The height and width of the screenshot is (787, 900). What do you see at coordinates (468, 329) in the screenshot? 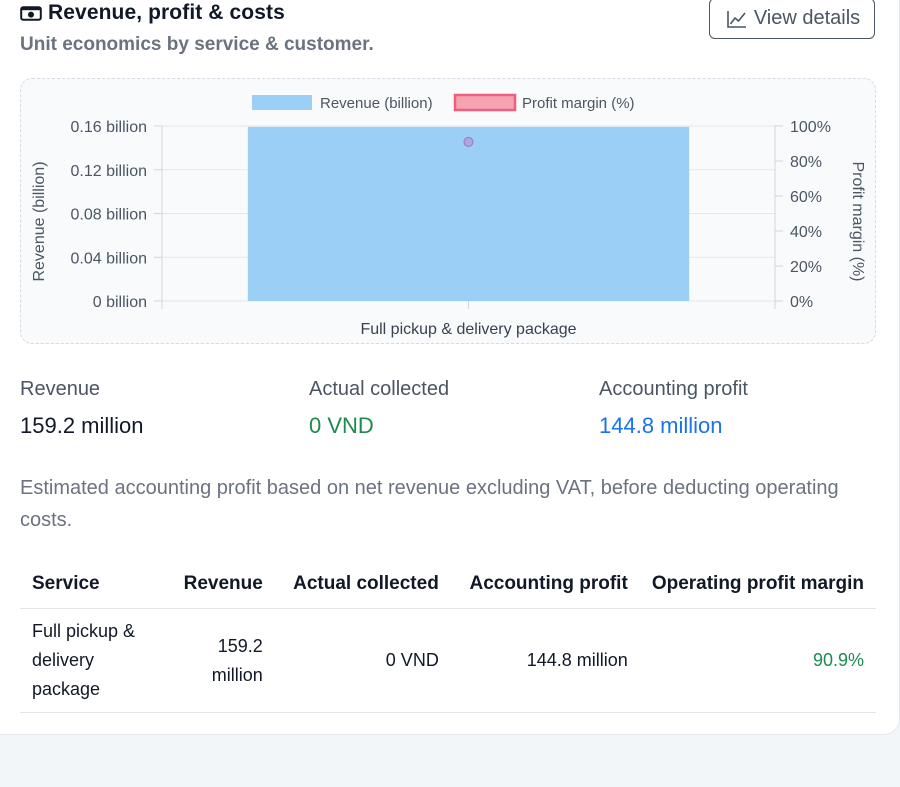
I see `x-tick-label: Full pickup & delivery package` at bounding box center [468, 329].